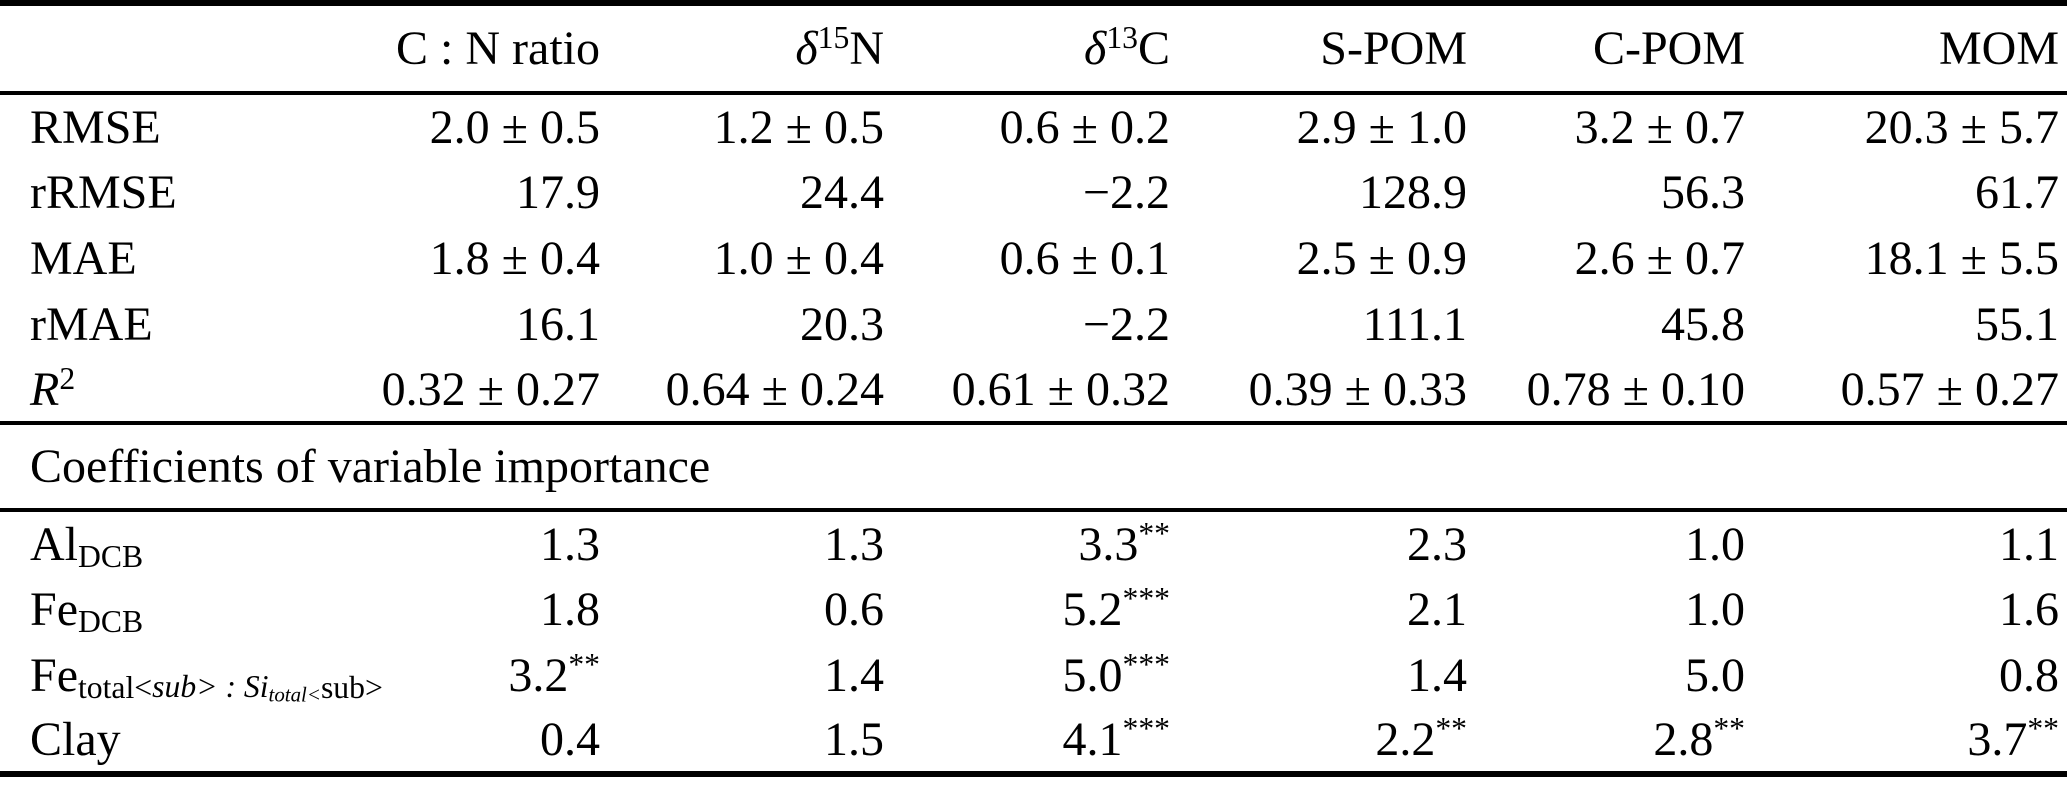 The width and height of the screenshot is (2067, 795). I want to click on coefficient-row: FeDCB 1.8 0.6 5.2*** 2.1 1.0 1.6, so click(1033, 609).